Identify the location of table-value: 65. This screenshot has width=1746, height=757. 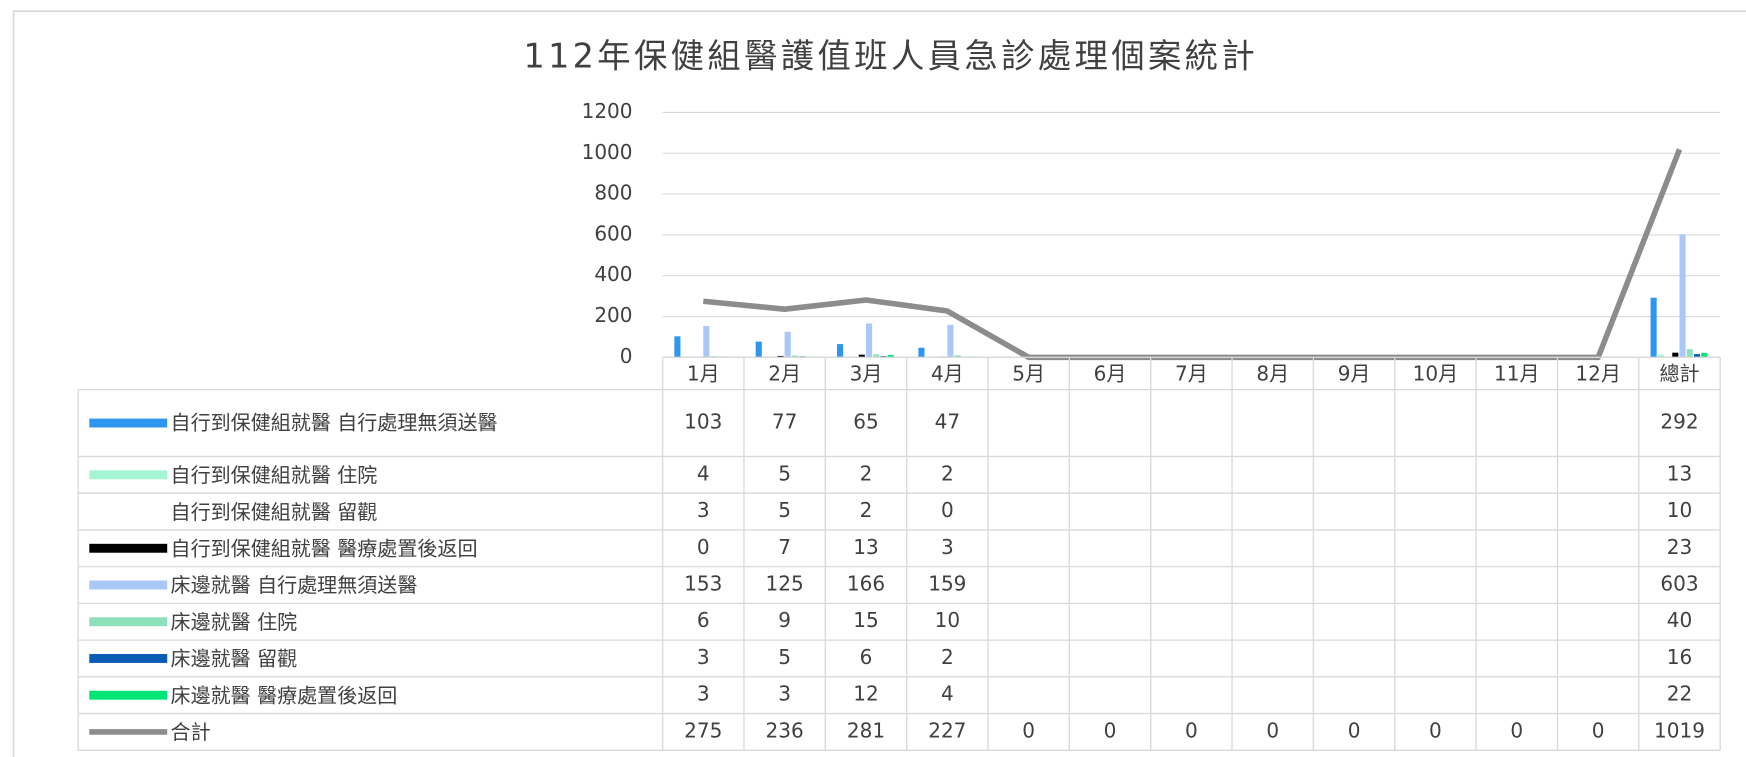
(865, 422).